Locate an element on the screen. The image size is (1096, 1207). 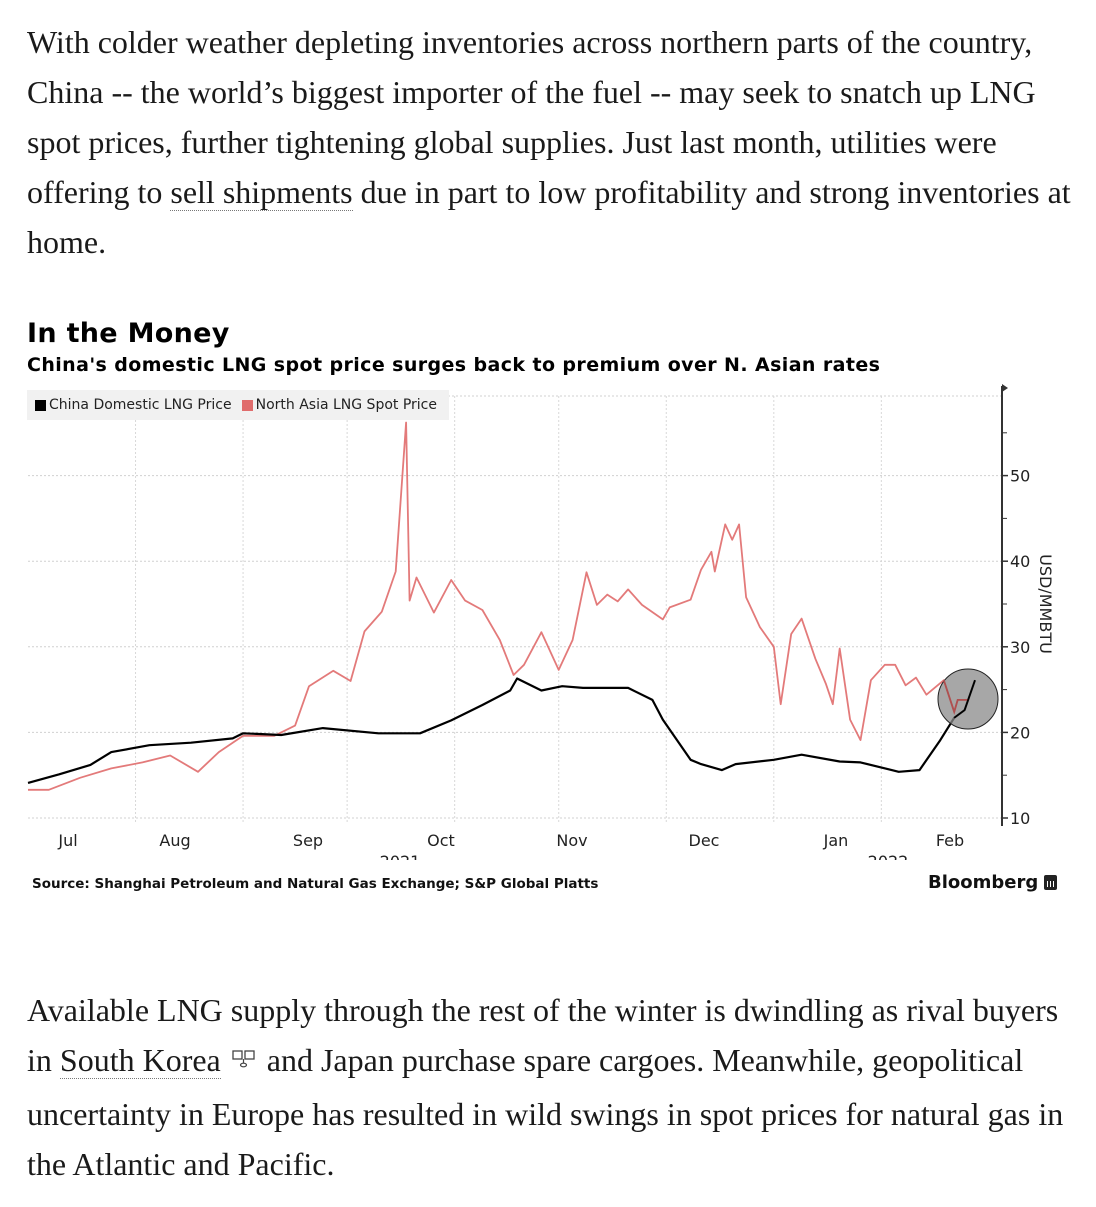
chart-title: In the Money is located at coordinates (128, 333).